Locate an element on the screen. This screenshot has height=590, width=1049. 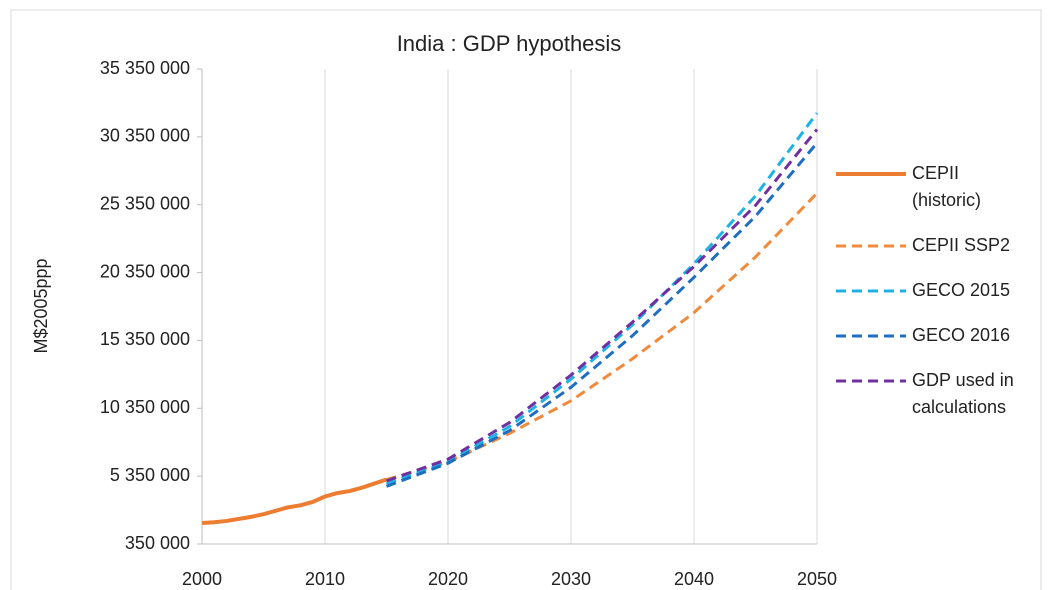
legend-entry: GDP used in calculations is located at coordinates (941, 394).